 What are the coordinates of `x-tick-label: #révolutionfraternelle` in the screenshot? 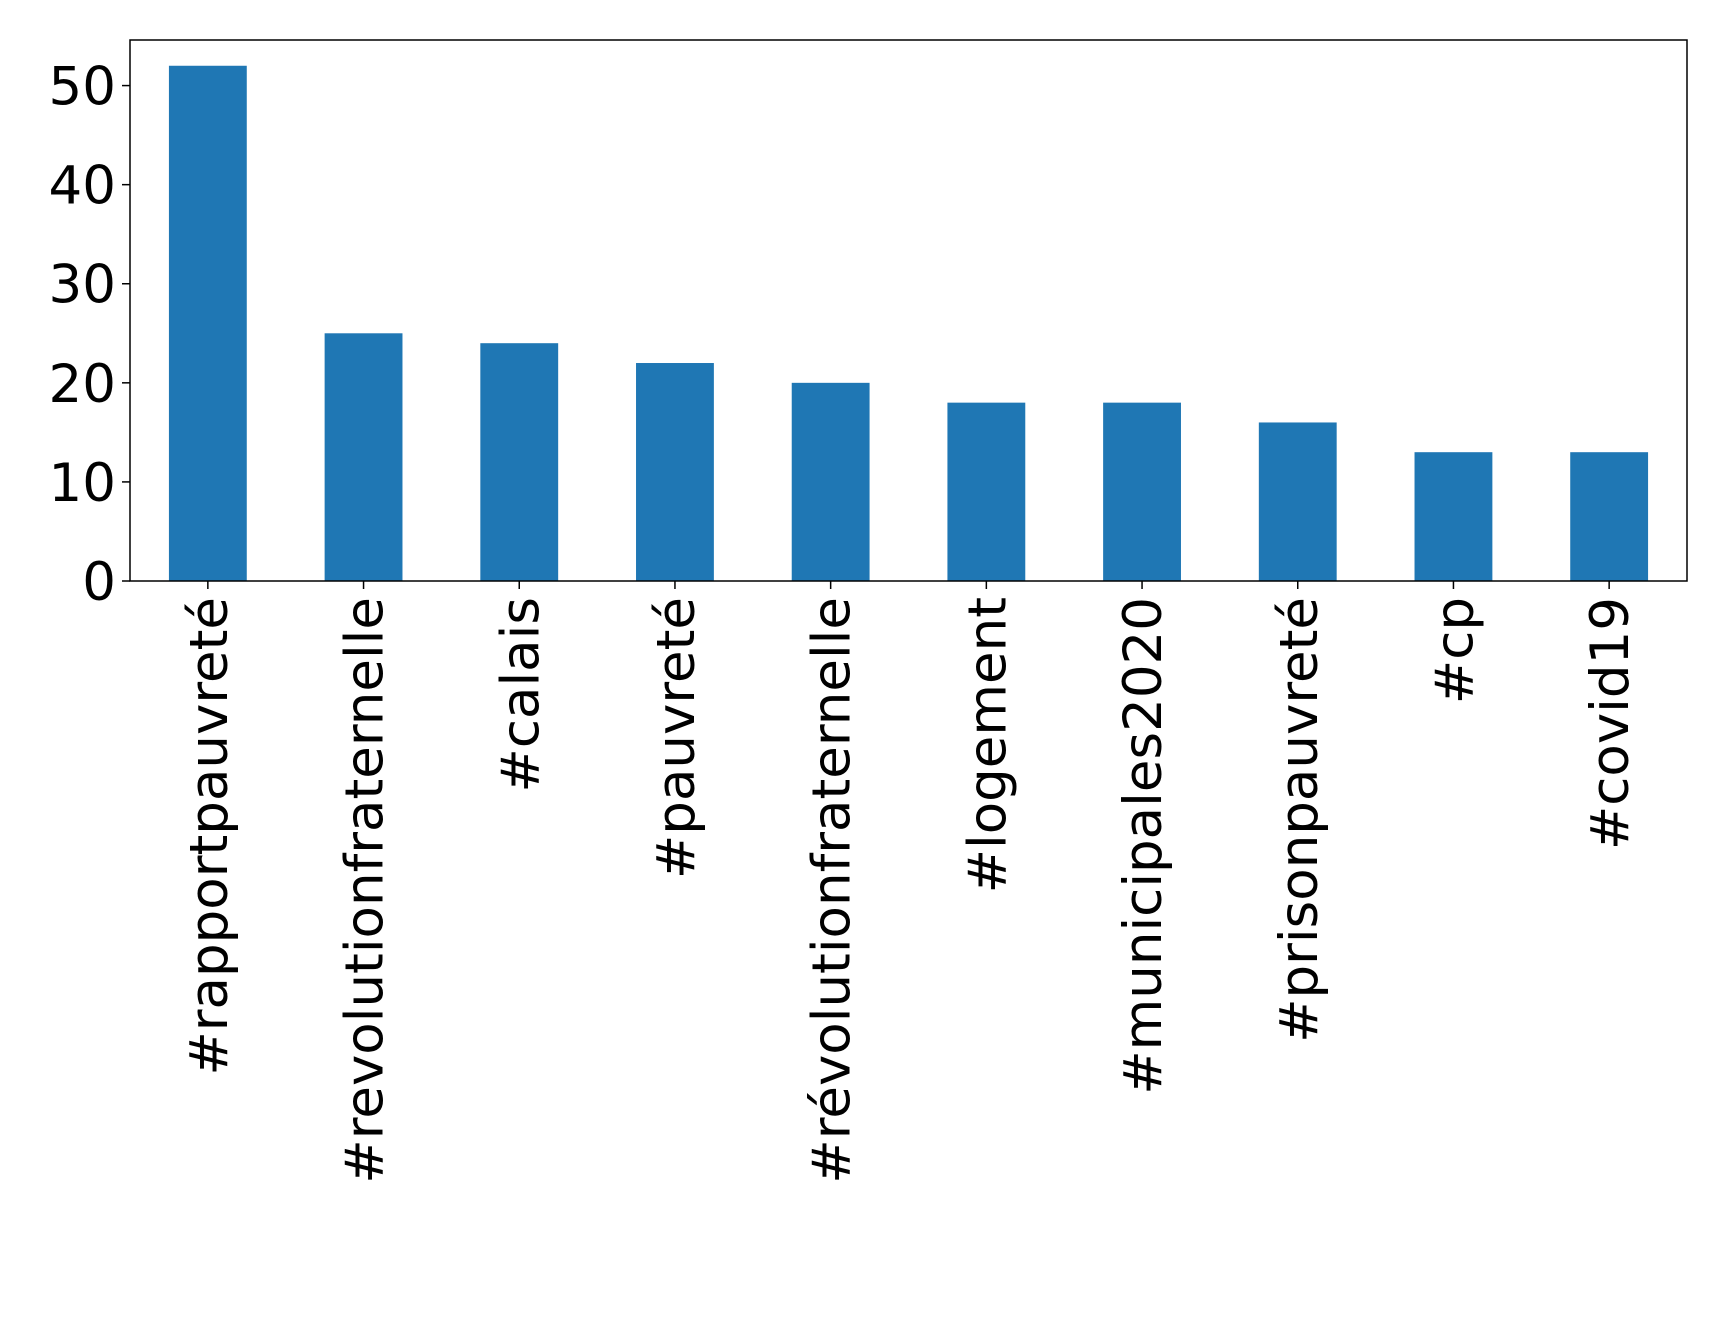 It's located at (832, 890).